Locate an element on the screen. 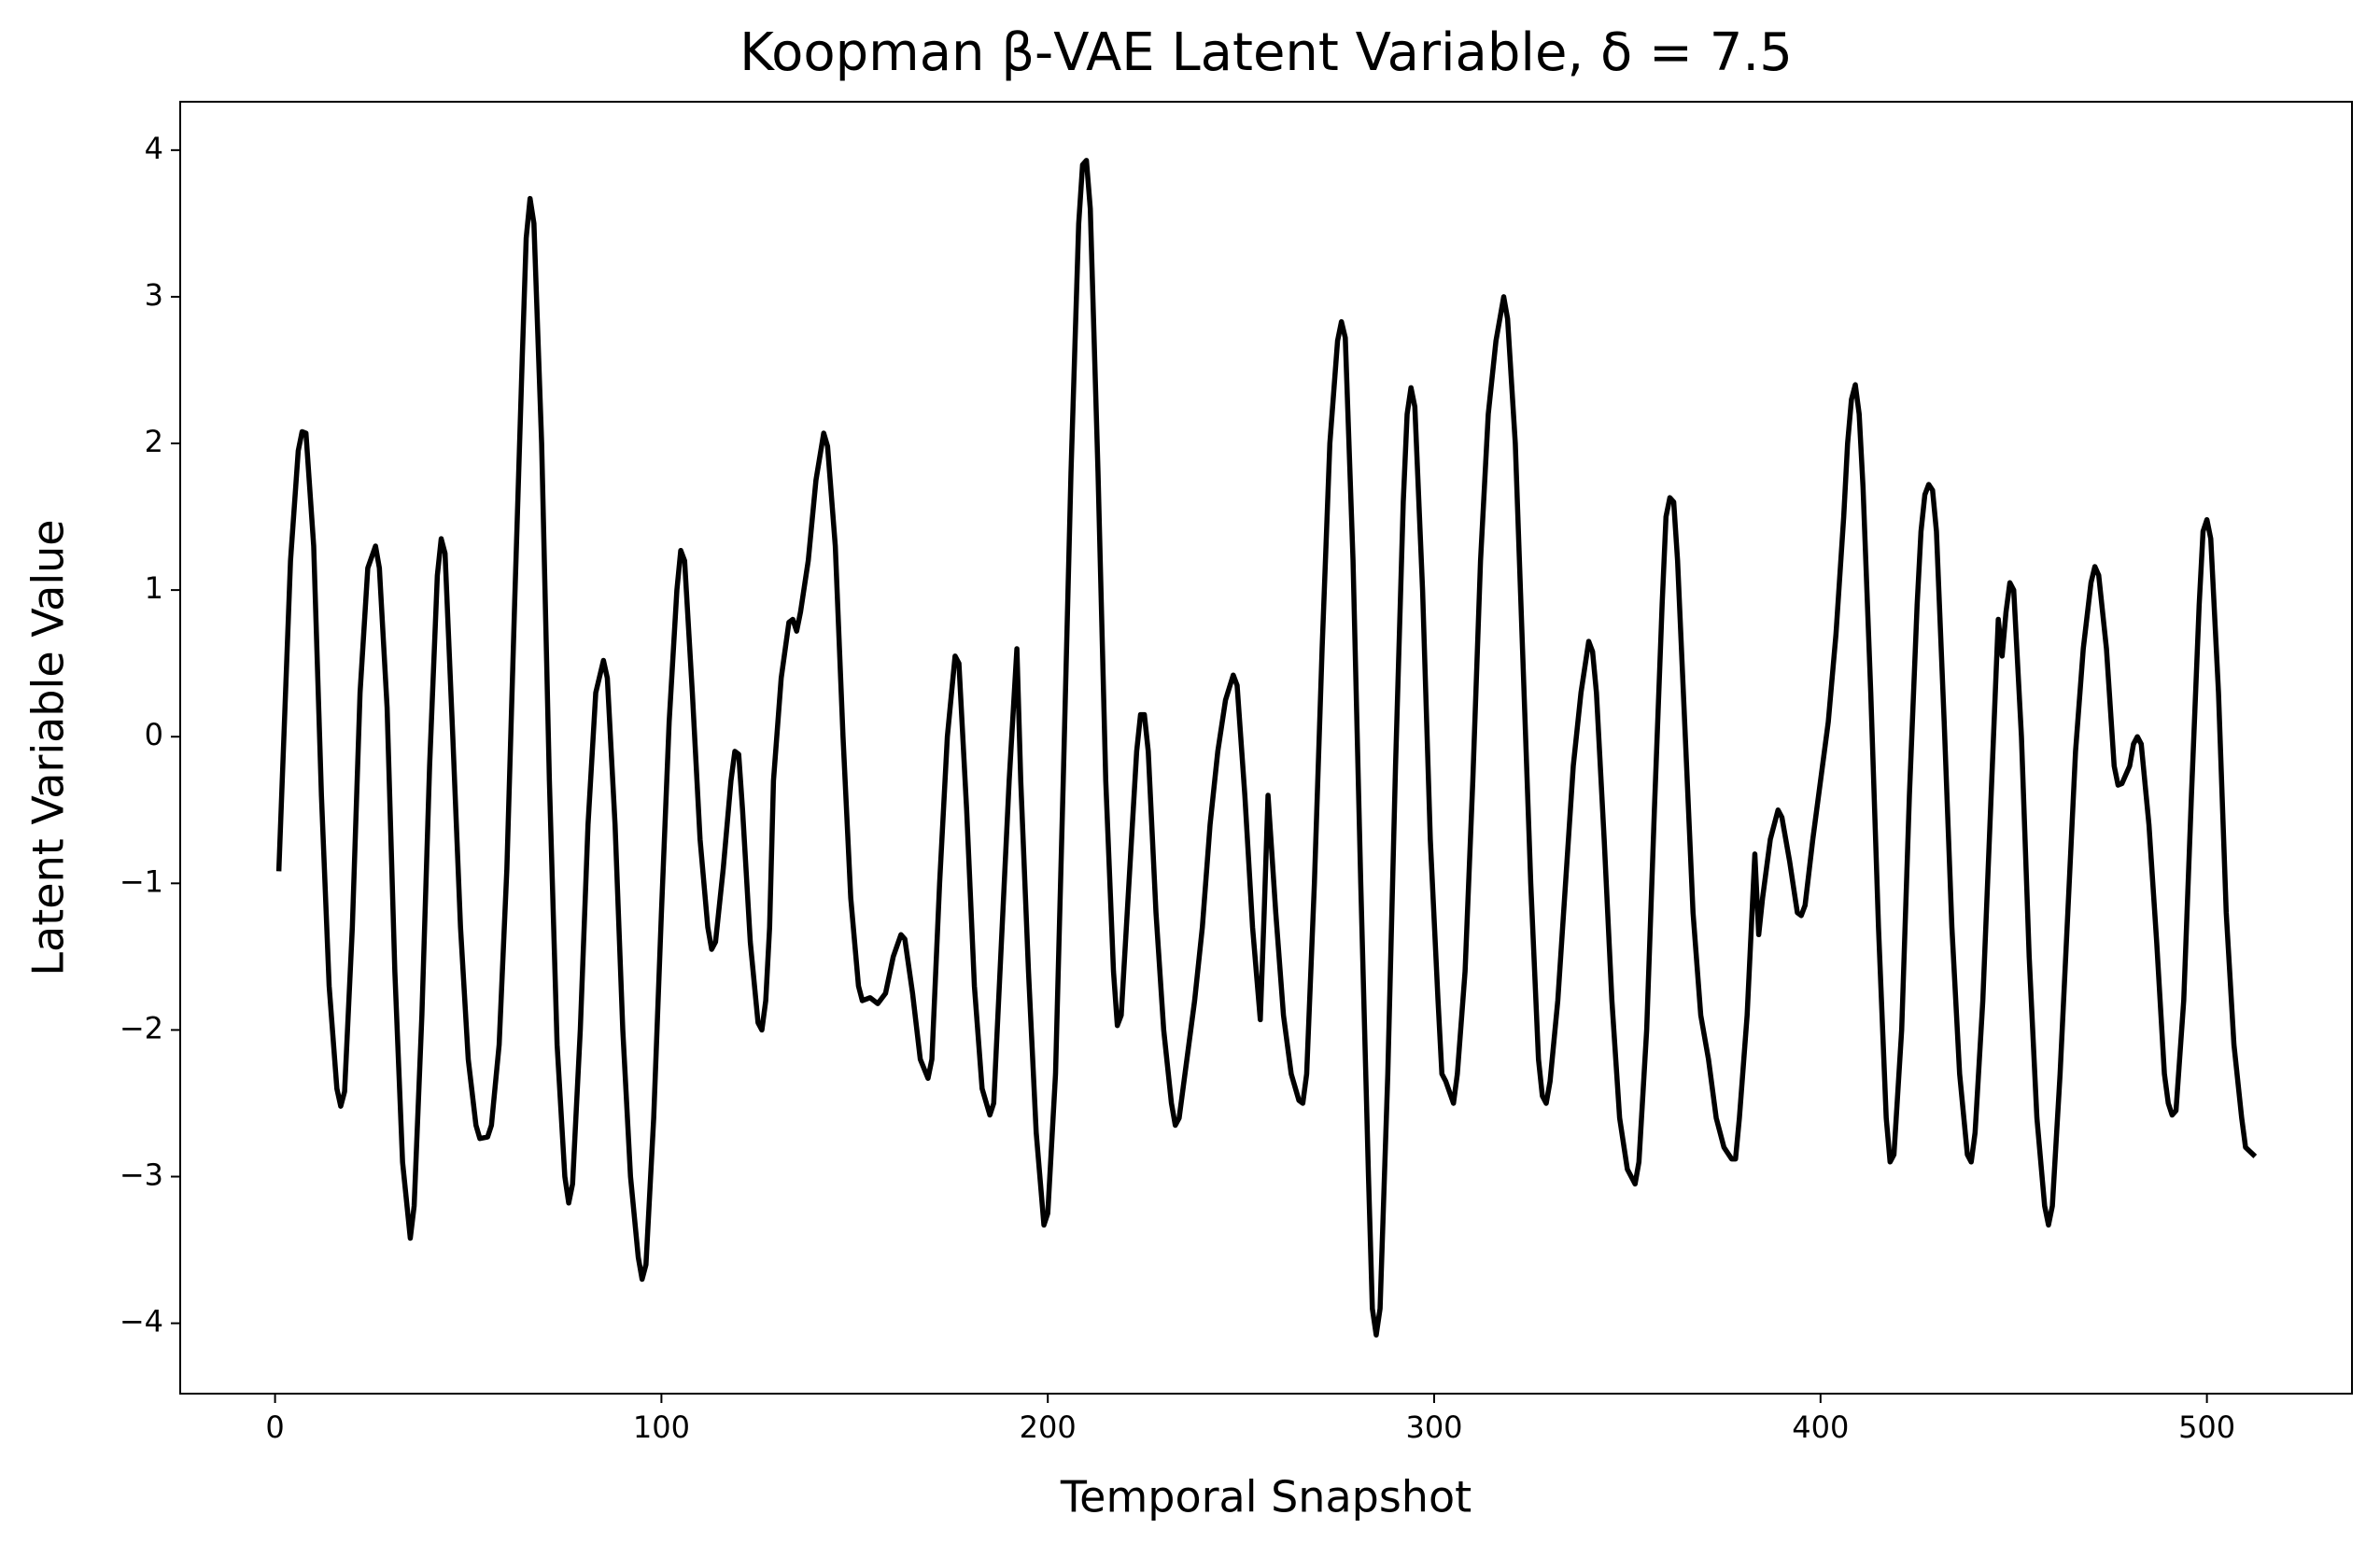 The width and height of the screenshot is (2380, 1557). y-tick-label: 2 is located at coordinates (154, 441).